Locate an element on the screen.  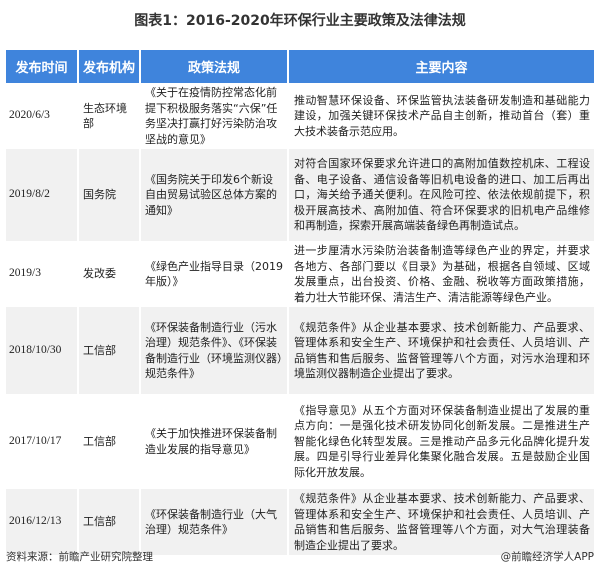
column-header-policy: 政策法规 is located at coordinates (214, 66).